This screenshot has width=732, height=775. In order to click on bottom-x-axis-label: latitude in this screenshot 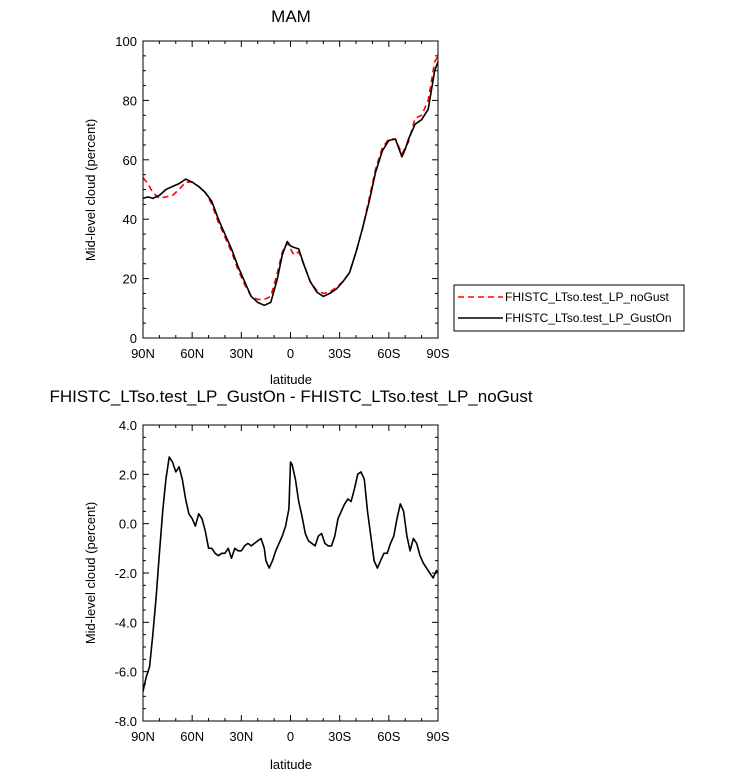, I will do `click(291, 764)`.